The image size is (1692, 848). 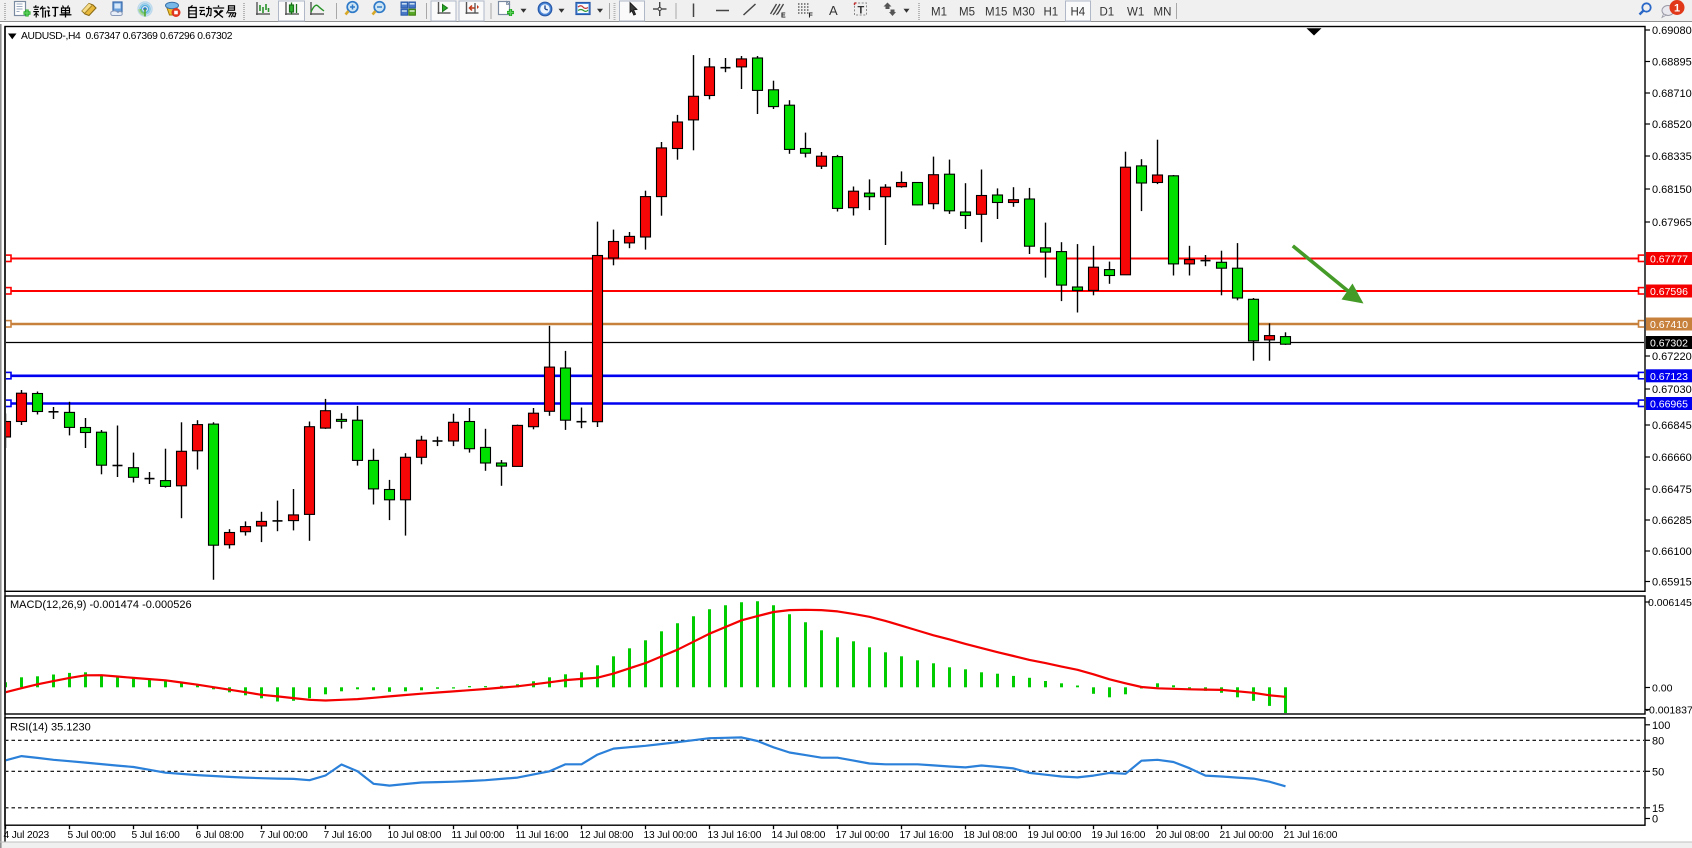 What do you see at coordinates (1677, 9) in the screenshot?
I see `svg-text: 1` at bounding box center [1677, 9].